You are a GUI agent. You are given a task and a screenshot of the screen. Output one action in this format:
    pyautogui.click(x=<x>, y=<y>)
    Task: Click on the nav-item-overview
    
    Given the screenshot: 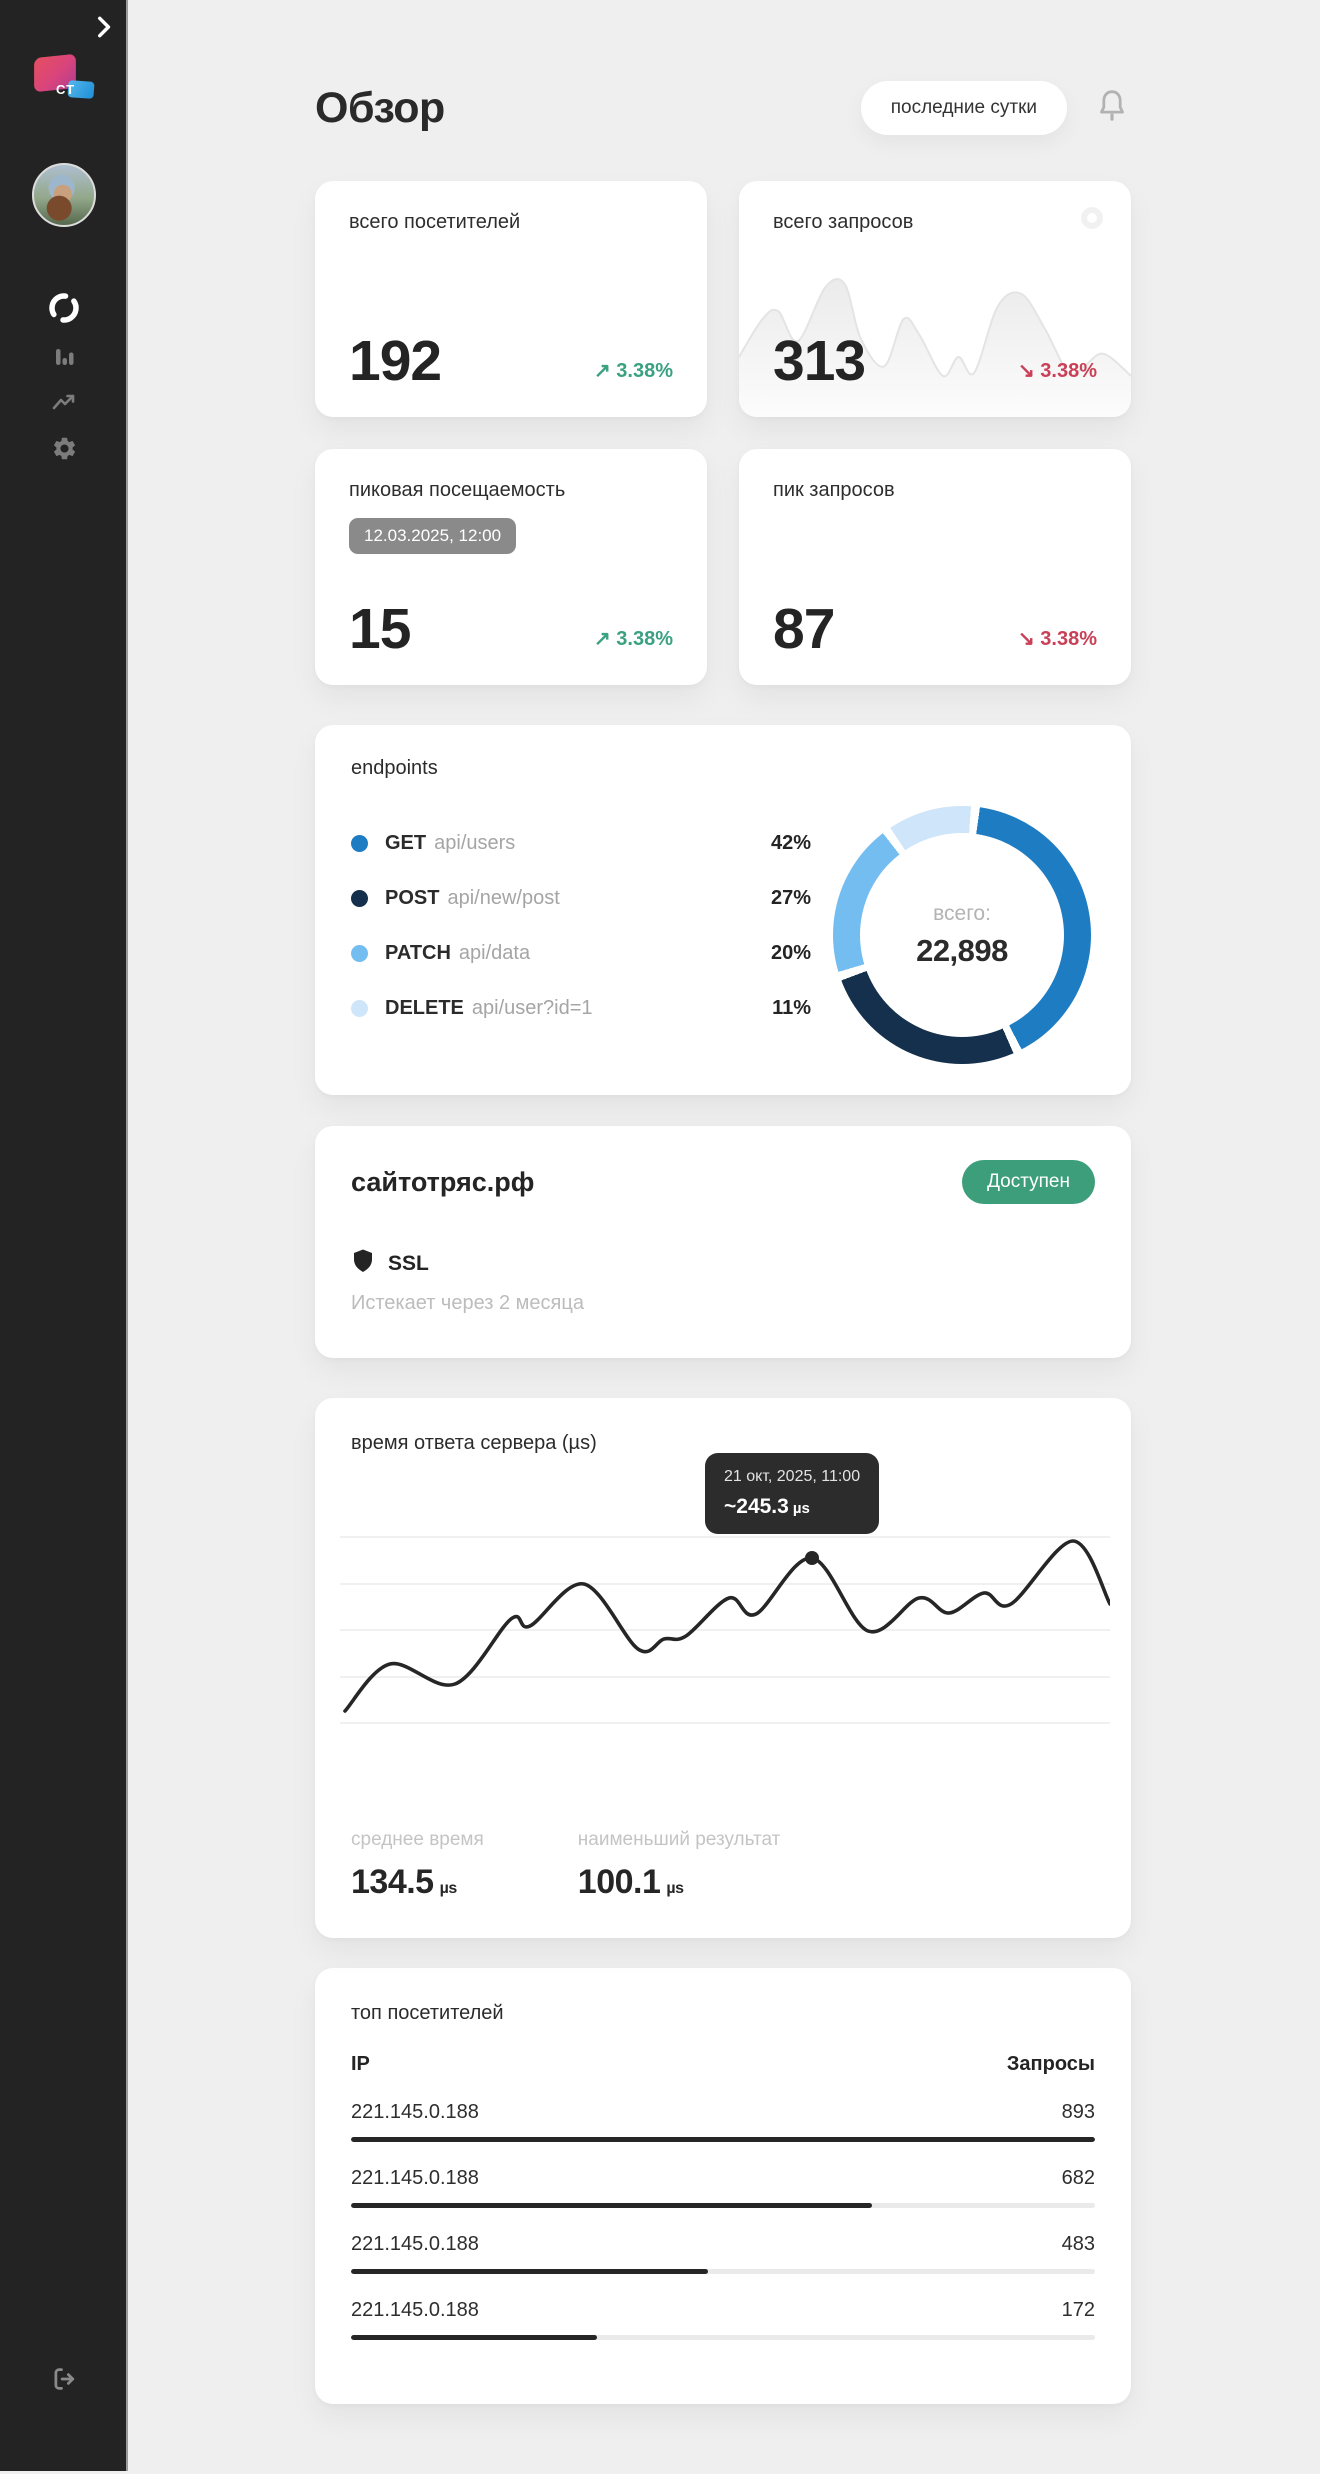 What is the action you would take?
    pyautogui.click(x=64, y=310)
    